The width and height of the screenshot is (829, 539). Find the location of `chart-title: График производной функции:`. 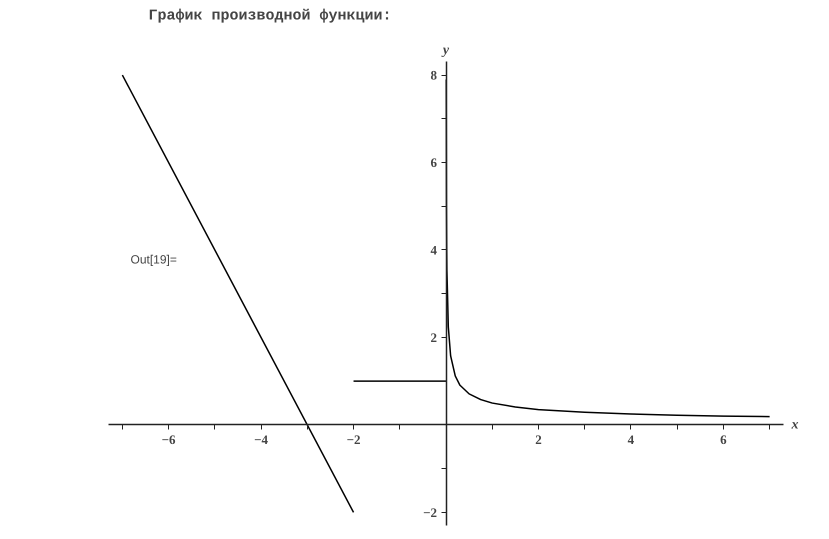

chart-title: График производной функции: is located at coordinates (270, 16).